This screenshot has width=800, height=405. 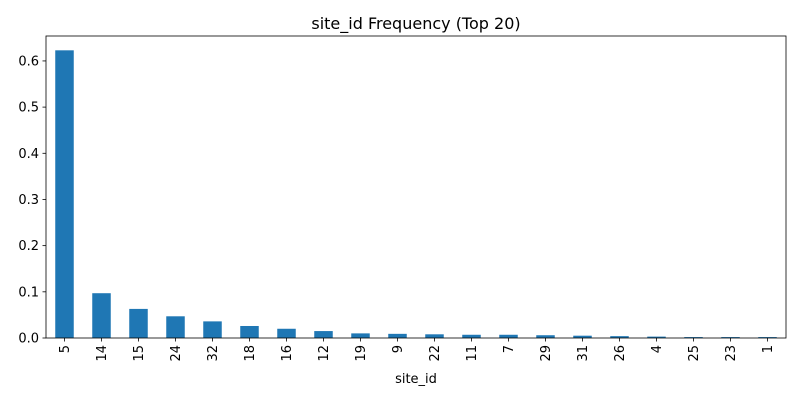 What do you see at coordinates (176, 353) in the screenshot?
I see `x-tick-label: 24` at bounding box center [176, 353].